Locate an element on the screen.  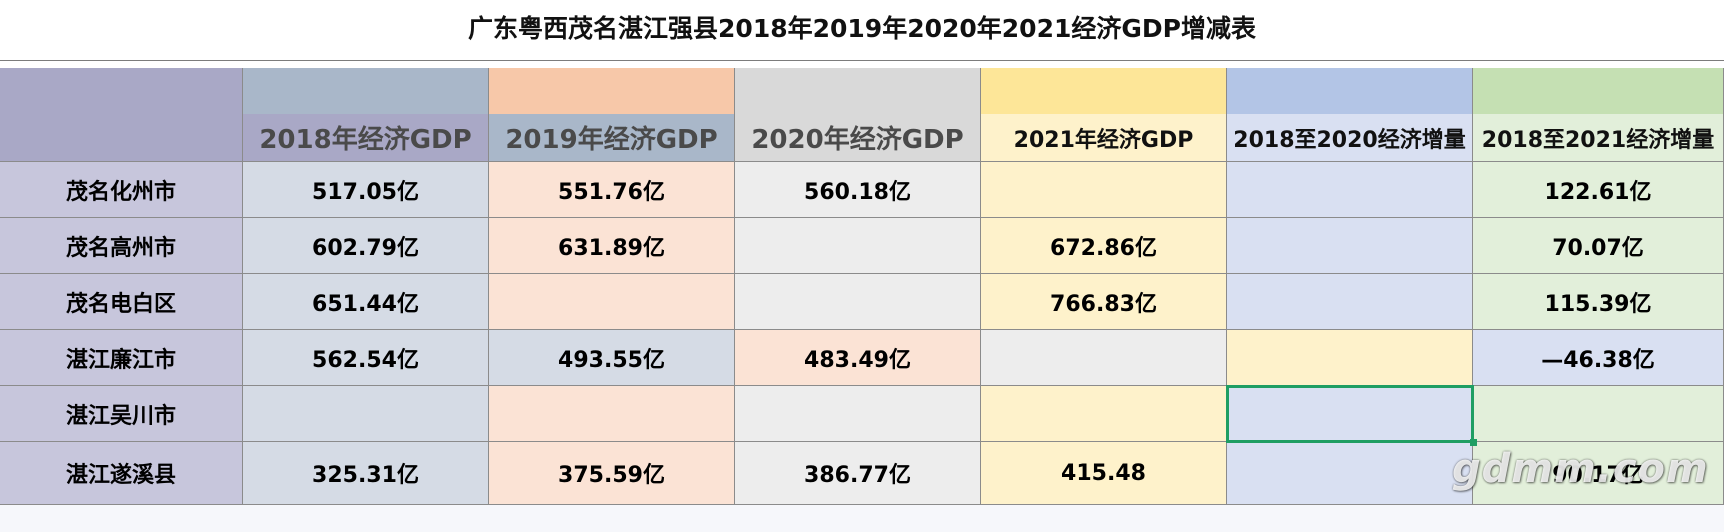
column-header-6: 2018至2021经济增量 is located at coordinates (1598, 115).